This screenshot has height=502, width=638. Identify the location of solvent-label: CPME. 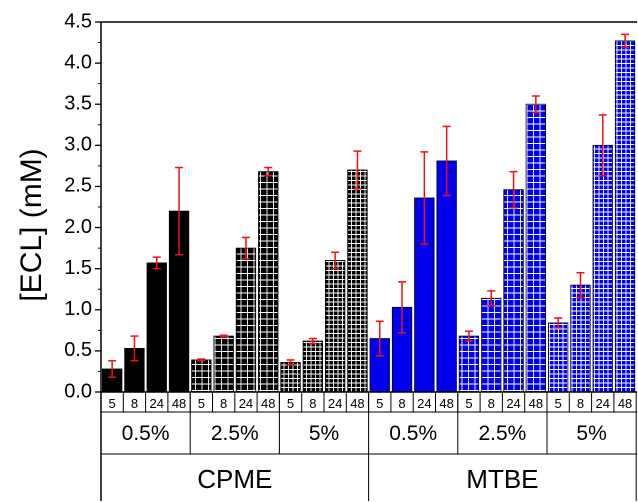
(234, 479).